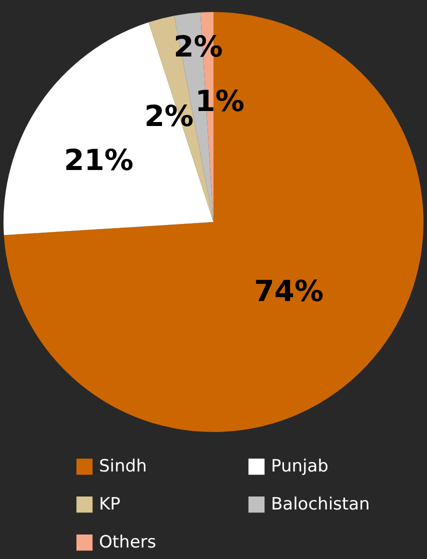 This screenshot has width=427, height=559. I want to click on legend-label: Others, so click(127, 542).